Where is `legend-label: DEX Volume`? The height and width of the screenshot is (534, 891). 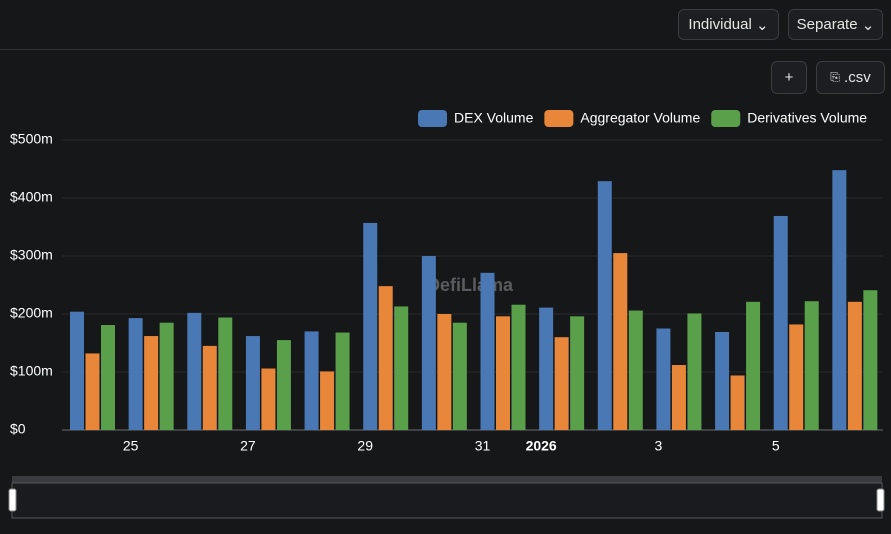
legend-label: DEX Volume is located at coordinates (494, 118).